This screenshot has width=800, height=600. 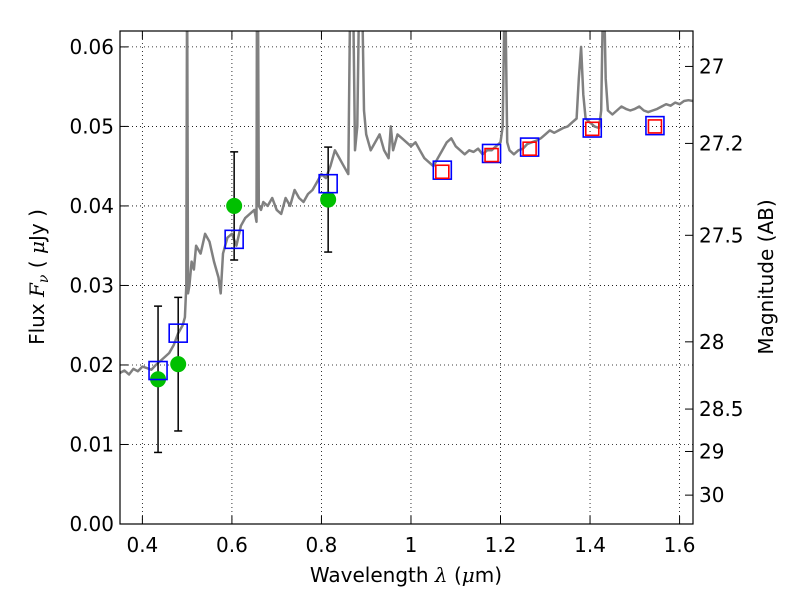 What do you see at coordinates (721, 143) in the screenshot?
I see `right-tick-label: 27.2` at bounding box center [721, 143].